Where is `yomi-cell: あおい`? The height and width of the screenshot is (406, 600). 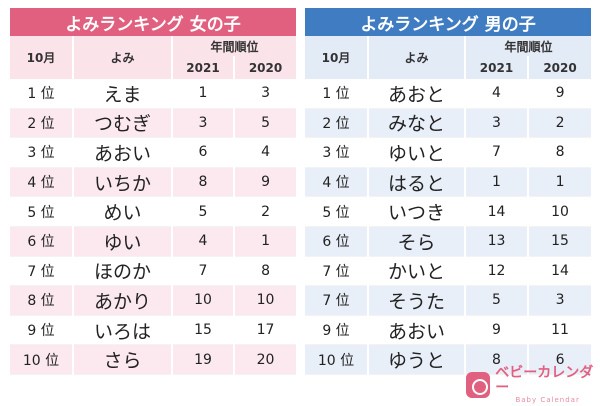 yomi-cell: あおい is located at coordinates (123, 152).